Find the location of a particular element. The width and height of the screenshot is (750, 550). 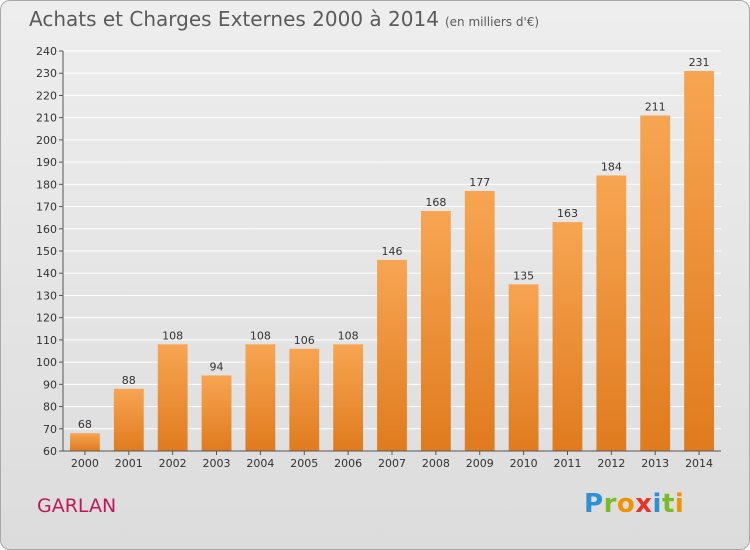

y-tick-label: 120 is located at coordinates (46, 318).